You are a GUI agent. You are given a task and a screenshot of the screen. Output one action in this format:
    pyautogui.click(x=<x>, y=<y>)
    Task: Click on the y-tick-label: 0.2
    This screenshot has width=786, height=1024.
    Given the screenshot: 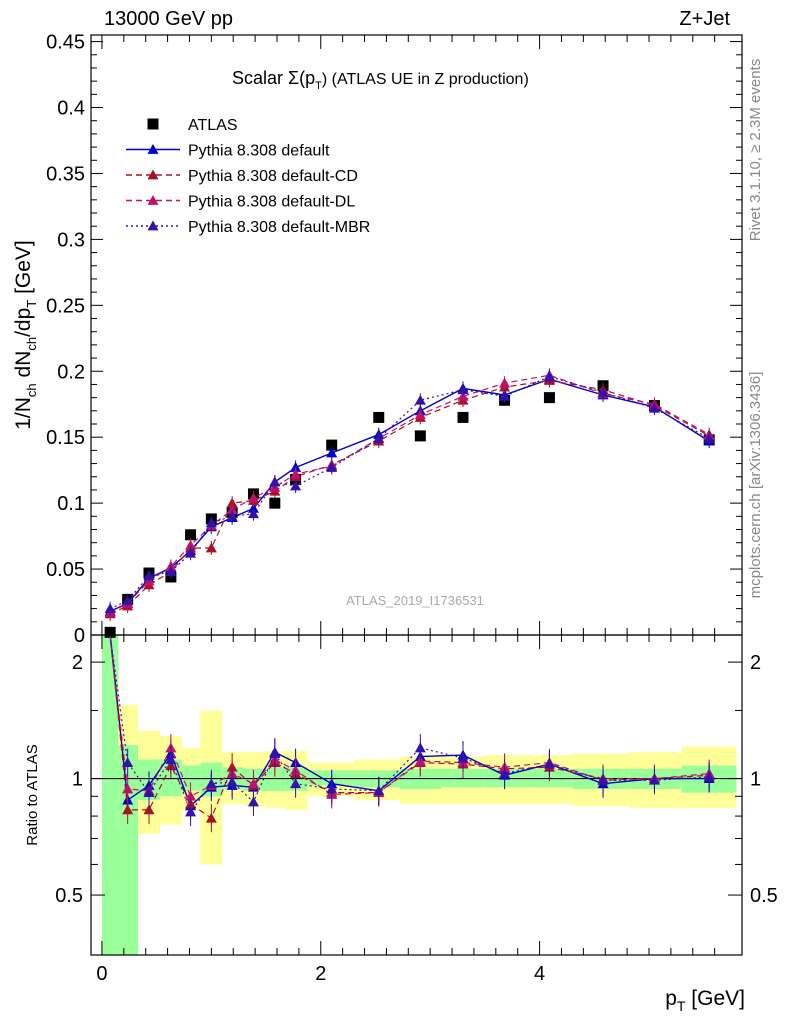 What is the action you would take?
    pyautogui.click(x=71, y=372)
    